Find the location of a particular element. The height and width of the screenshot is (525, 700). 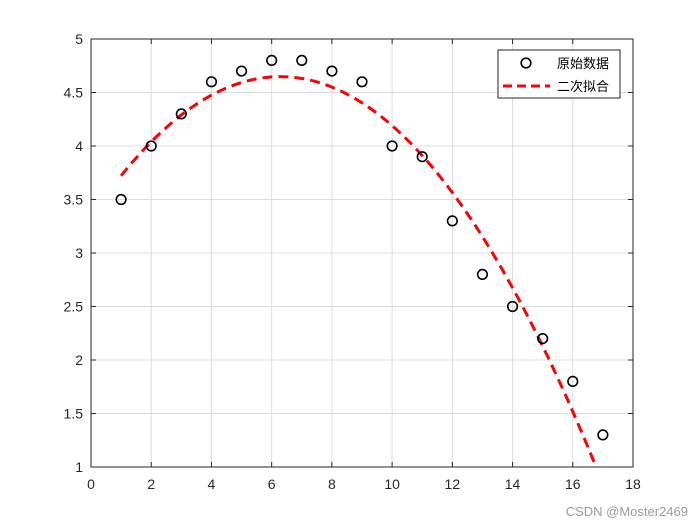

x-tick-label: 16 is located at coordinates (573, 484).